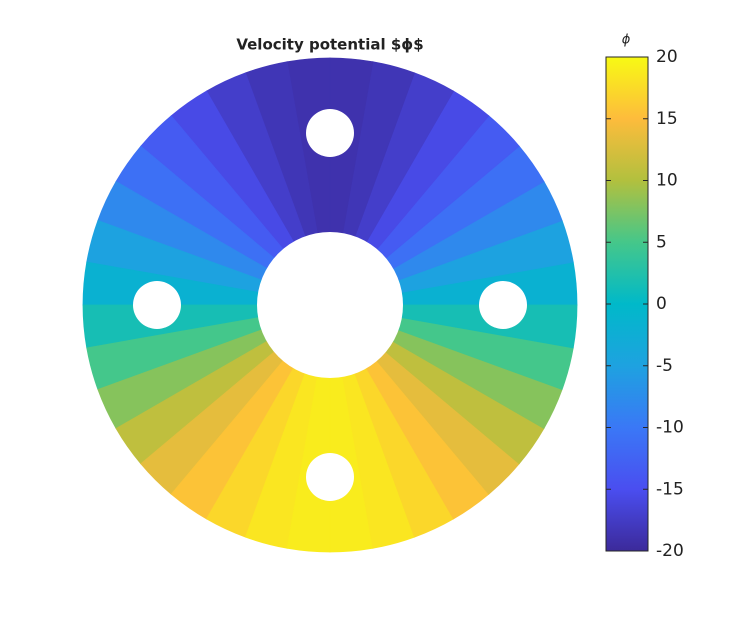  Describe the element at coordinates (627, 304) in the screenshot. I see `colorbar` at that location.